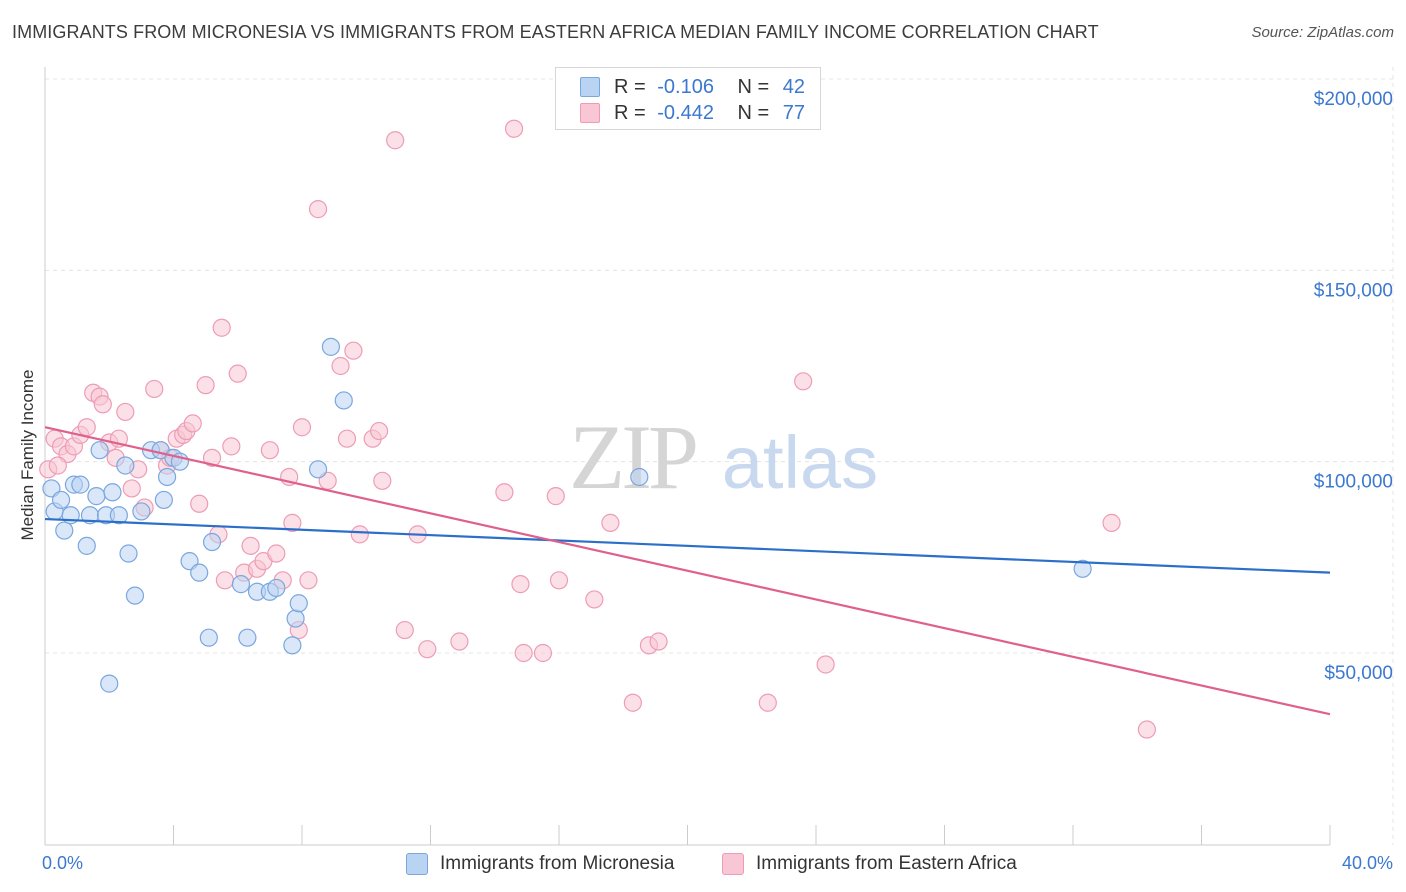 Image resolution: width=1406 pixels, height=892 pixels. I want to click on legend-item-eastern-africa: Immigrants from Eastern Africa, so click(869, 864).